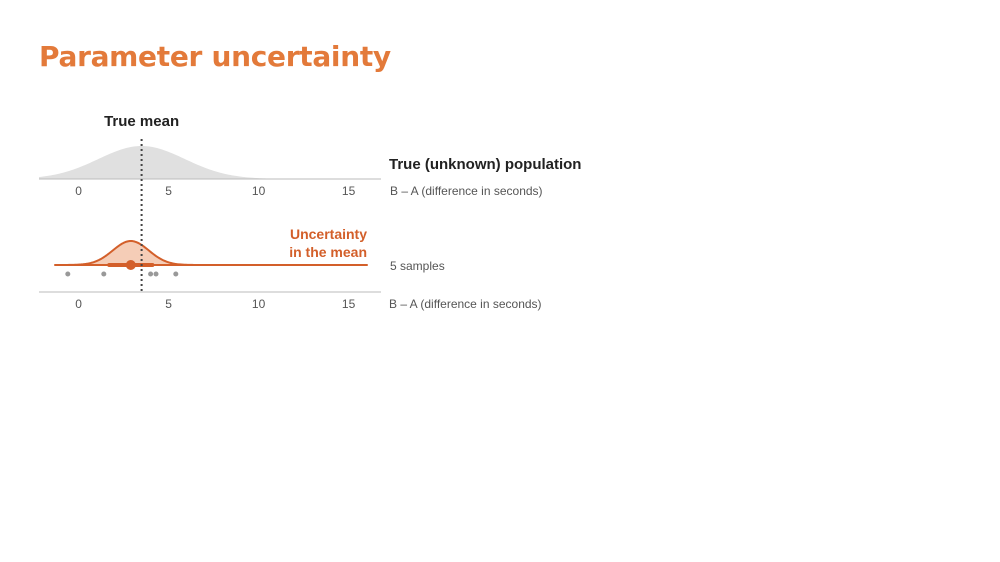 The height and width of the screenshot is (562, 1000). What do you see at coordinates (141, 121) in the screenshot?
I see `true-mean-label: True mean` at bounding box center [141, 121].